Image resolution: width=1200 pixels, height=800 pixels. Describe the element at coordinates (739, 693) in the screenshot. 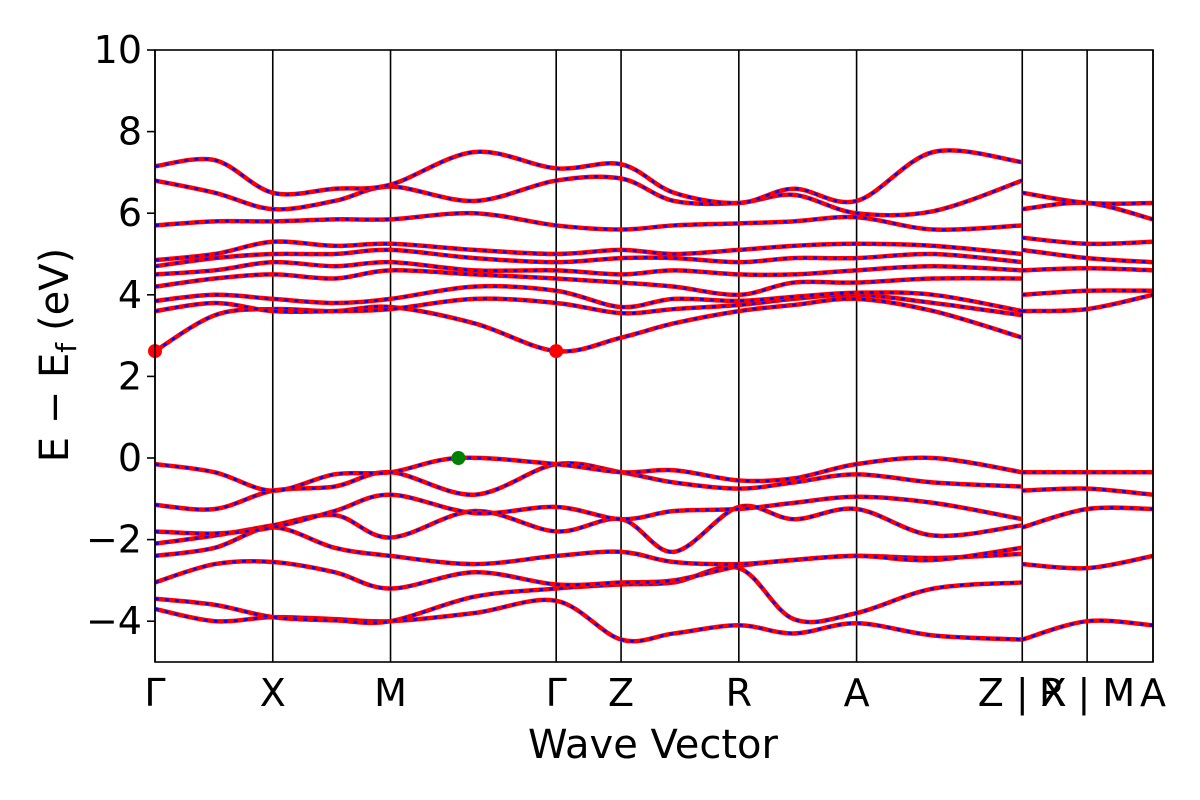

I see `x-tick-label: R` at that location.